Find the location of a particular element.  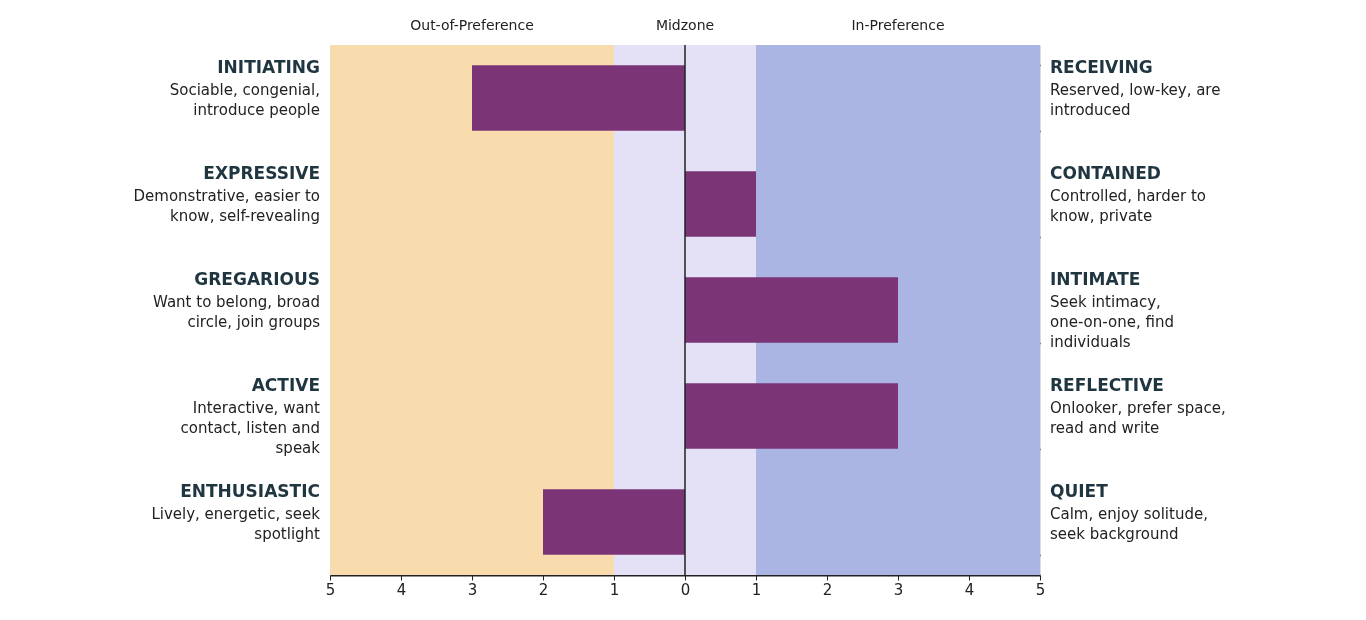

y2-tick-label: QUIET is located at coordinates (1079, 491).